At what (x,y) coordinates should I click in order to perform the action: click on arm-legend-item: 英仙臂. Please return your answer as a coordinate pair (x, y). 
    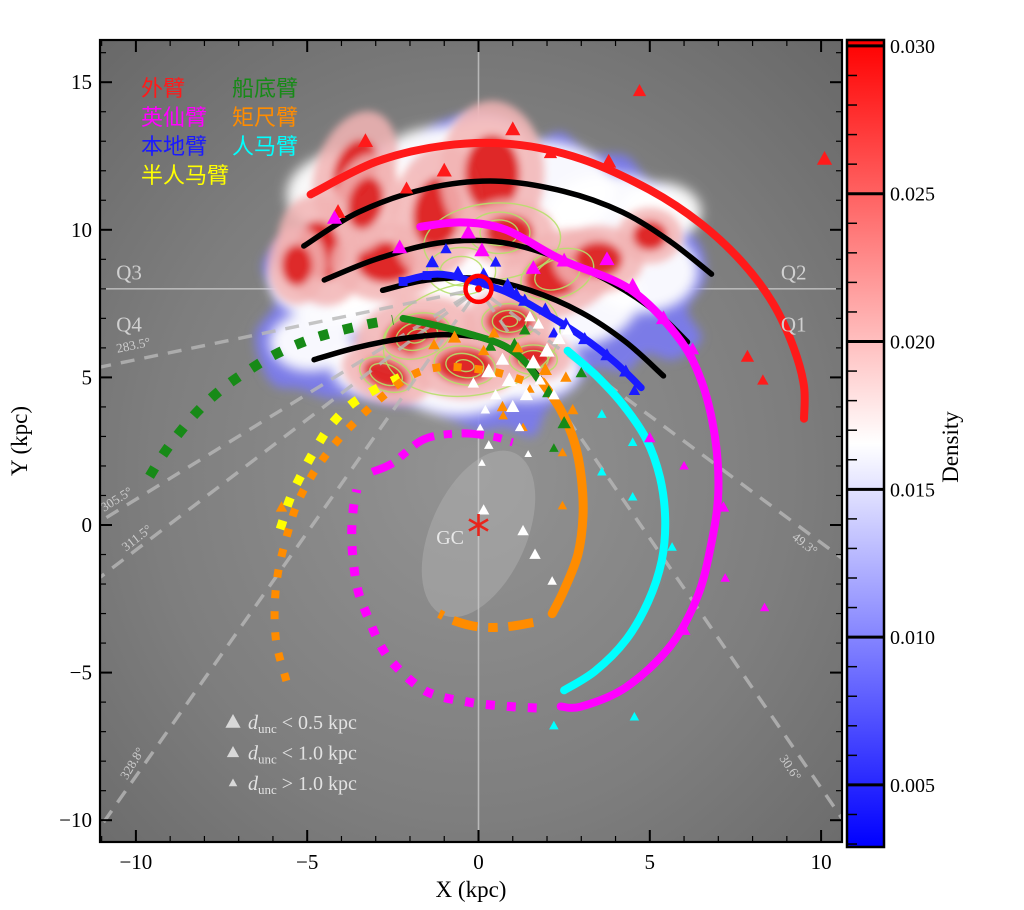
    Looking at the image, I should click on (174, 118).